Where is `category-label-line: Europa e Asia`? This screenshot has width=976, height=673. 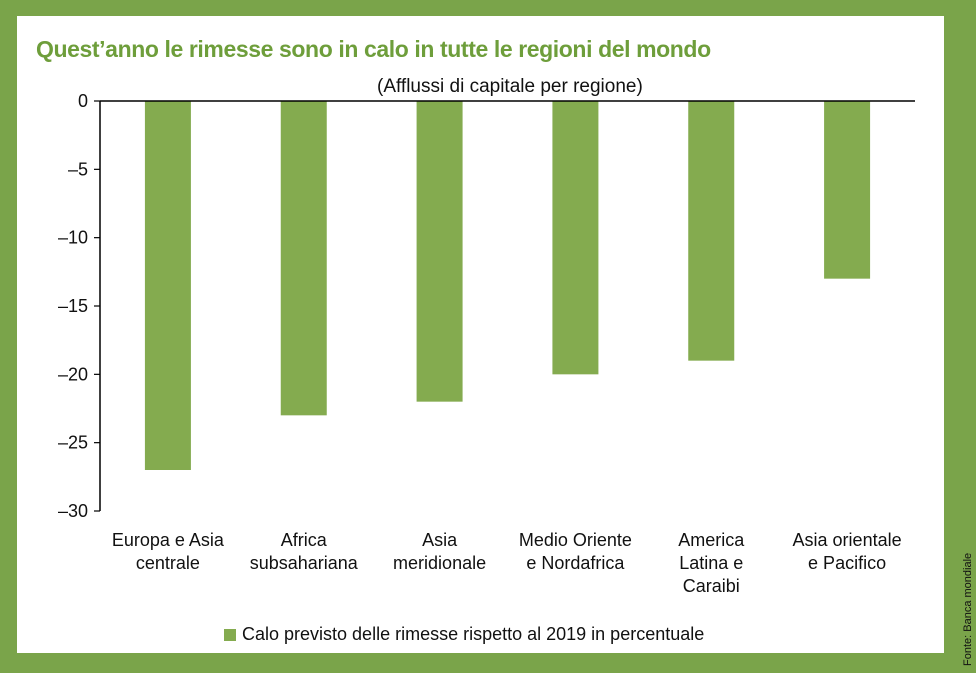 category-label-line: Europa e Asia is located at coordinates (167, 540).